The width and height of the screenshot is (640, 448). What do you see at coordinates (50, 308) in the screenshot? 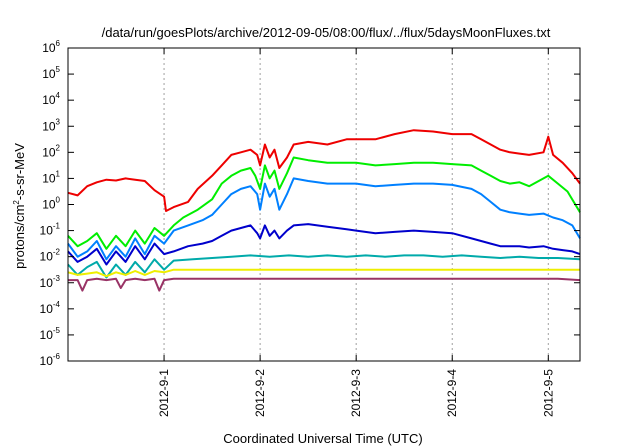
I see `y-tick-label: 10⁻⁴` at bounding box center [50, 308].